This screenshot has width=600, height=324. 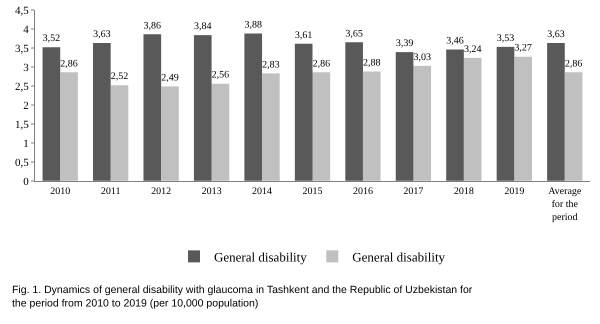 What do you see at coordinates (505, 38) in the screenshot?
I see `data-label: 3,53` at bounding box center [505, 38].